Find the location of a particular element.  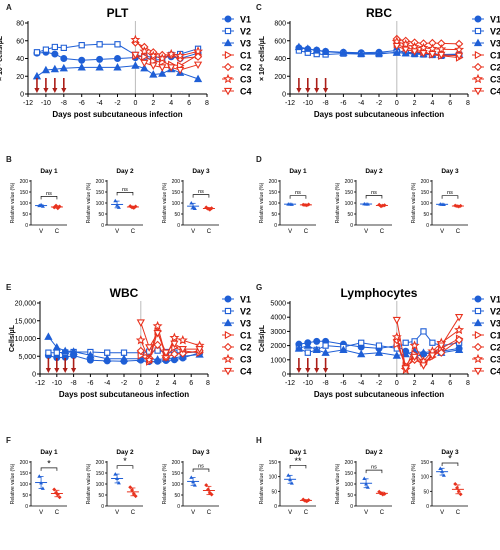

dotplot-H-day1: Day 1 0 50 100 150 V C Relative value (%) ** is located at coordinates (287, 482).